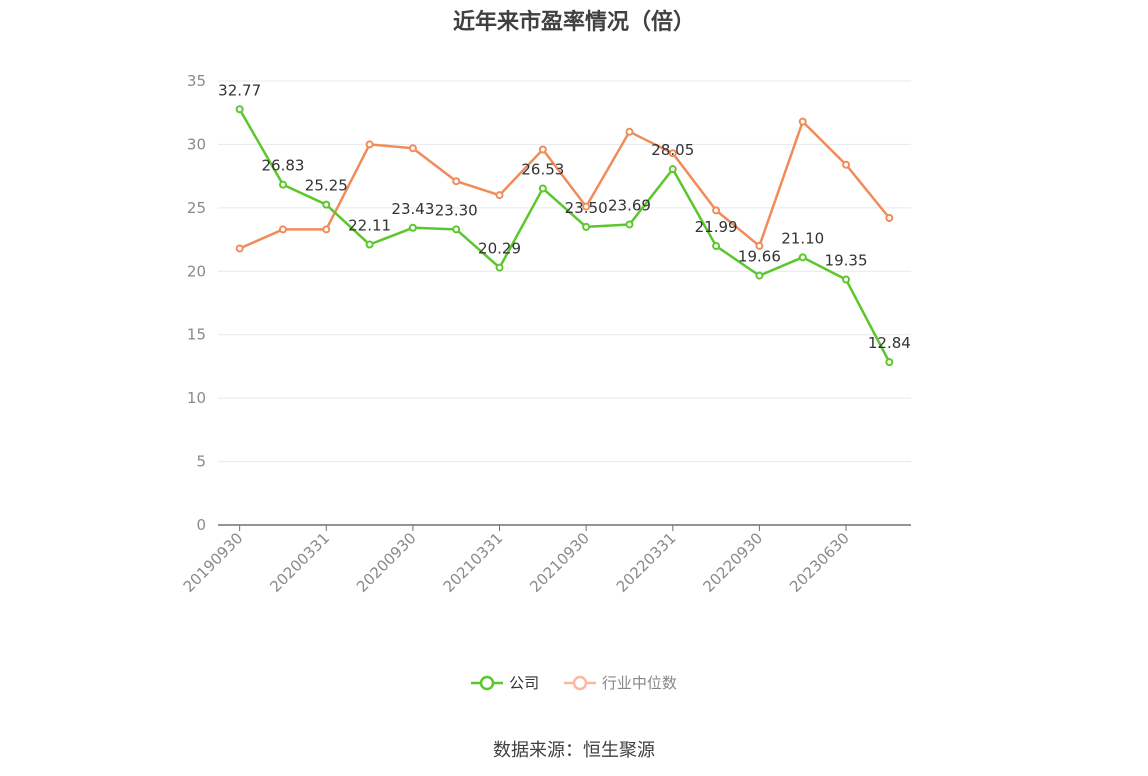 The image size is (1148, 776). Describe the element at coordinates (574, 750) in the screenshot. I see `source-note: 数据来源：恒生聚源` at that location.